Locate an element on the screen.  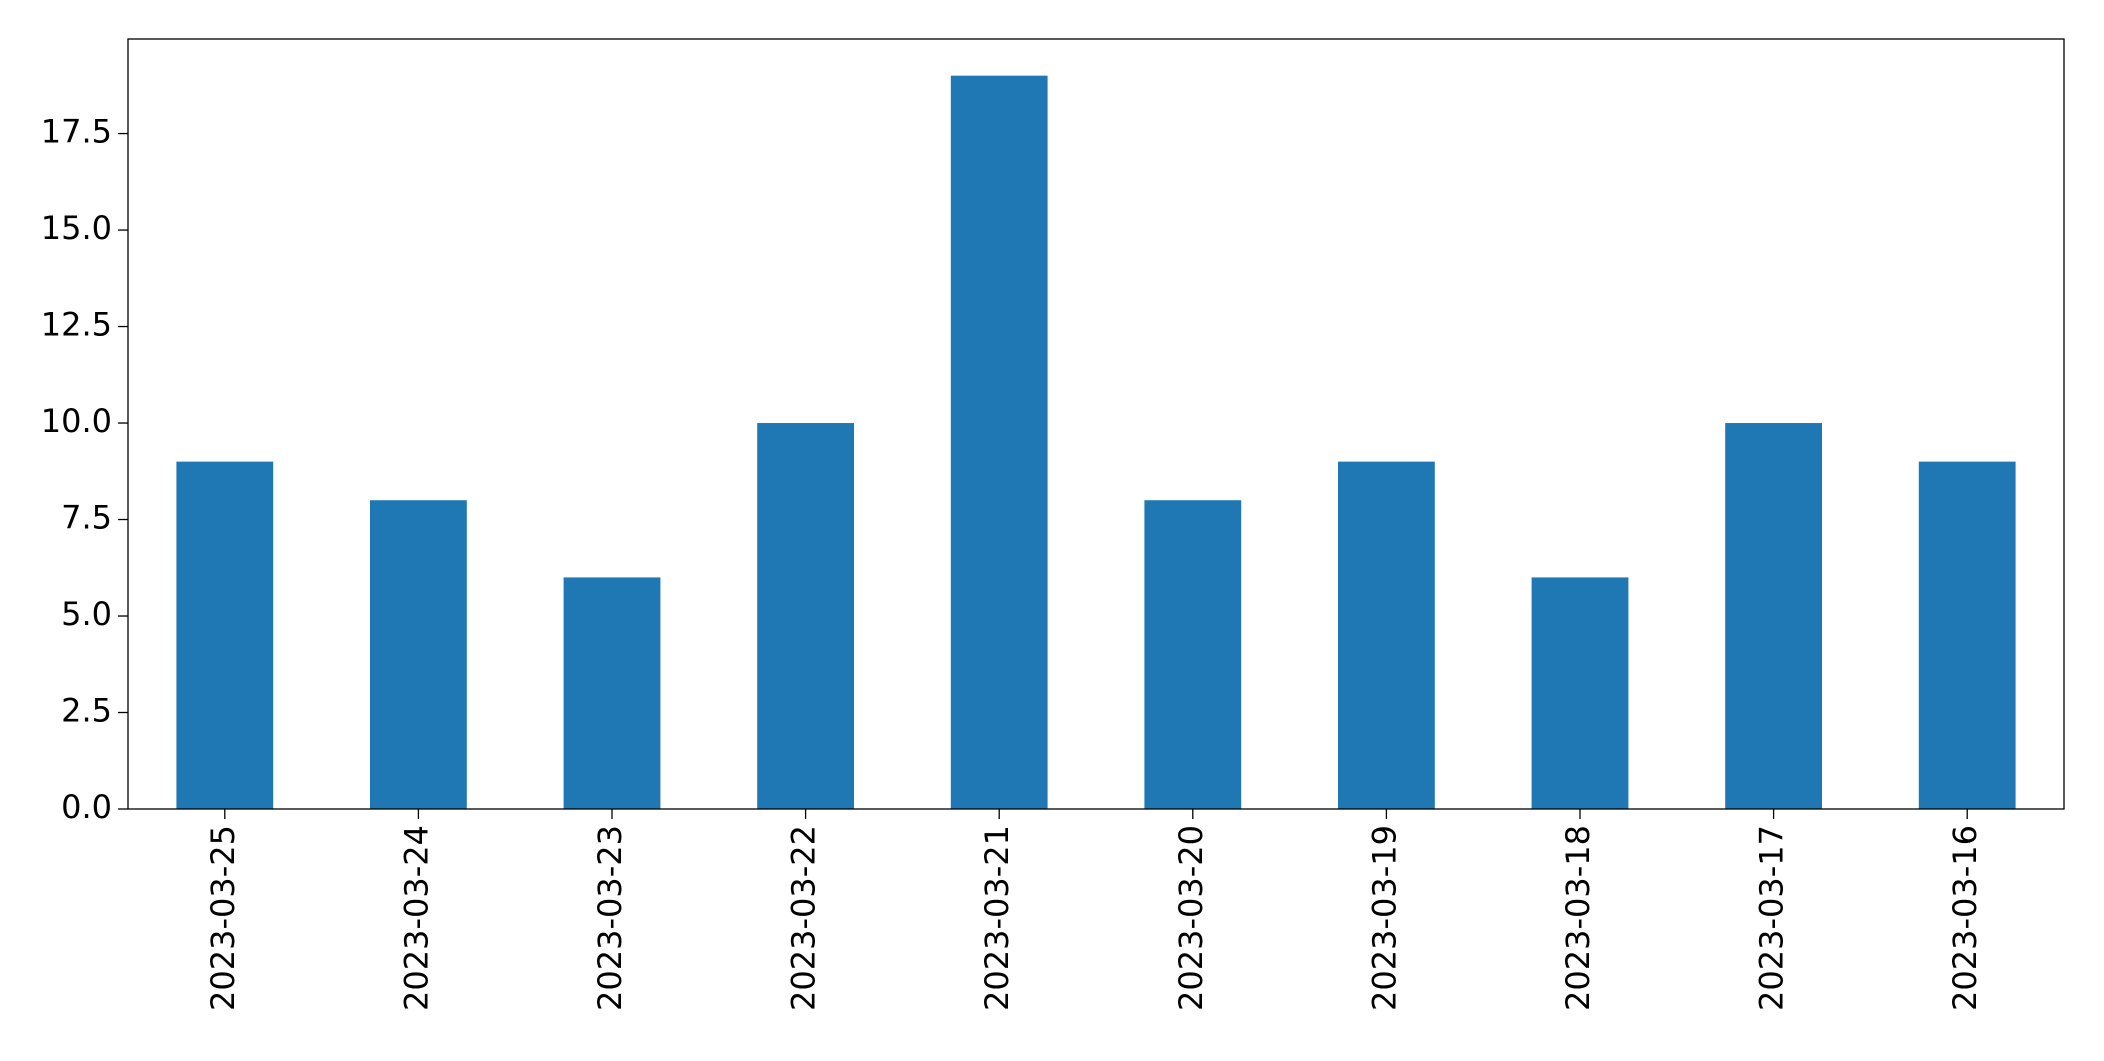
x-tick-label: 2023-03-16 is located at coordinates (1965, 918).